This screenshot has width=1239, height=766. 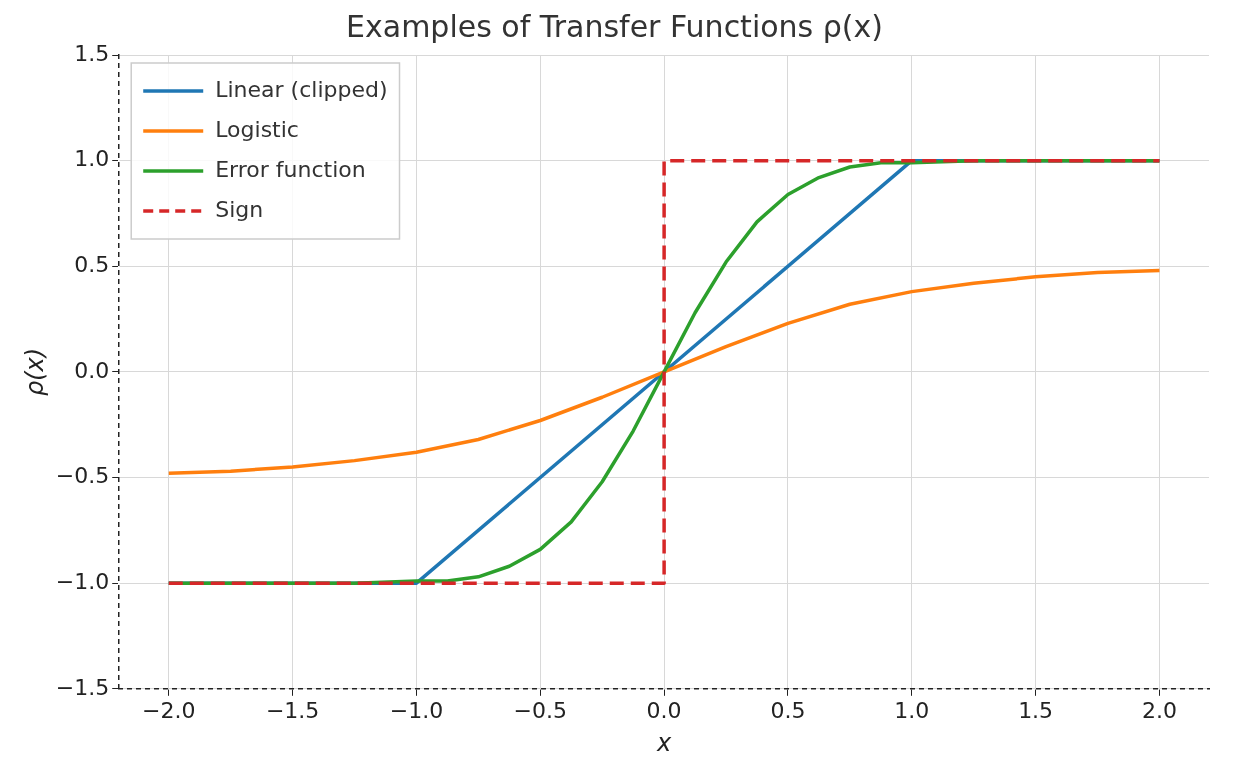 I want to click on x-tick-label: −2.0, so click(x=169, y=710).